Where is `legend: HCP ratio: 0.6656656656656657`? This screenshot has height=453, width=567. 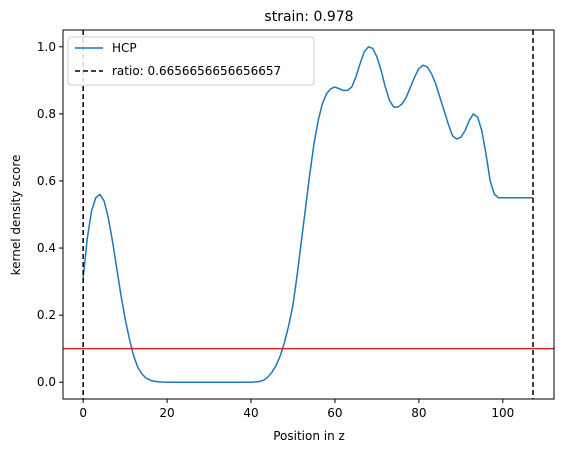 legend: HCP ratio: 0.6656656656656657 is located at coordinates (191, 61).